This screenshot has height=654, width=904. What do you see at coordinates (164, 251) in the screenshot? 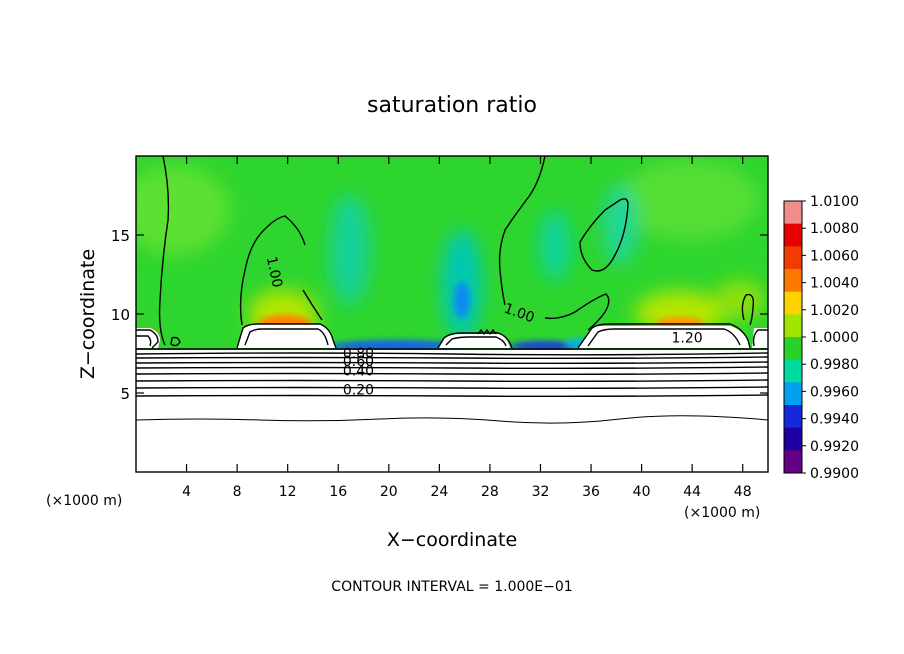
I see `contour-line-1-00-left-edge` at bounding box center [164, 251].